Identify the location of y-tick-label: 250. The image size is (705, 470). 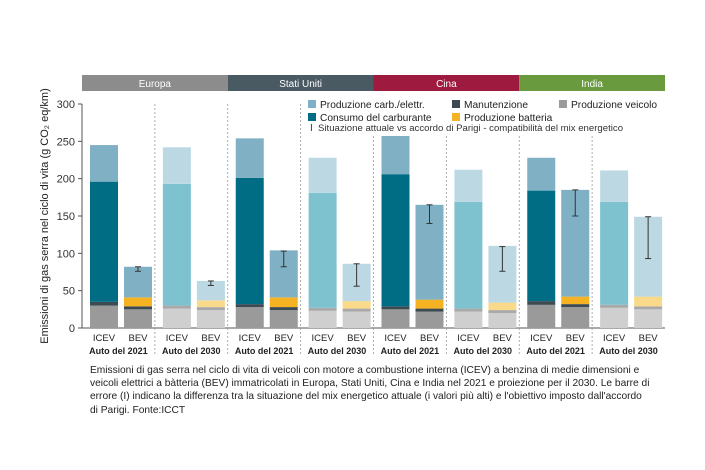
(66, 142).